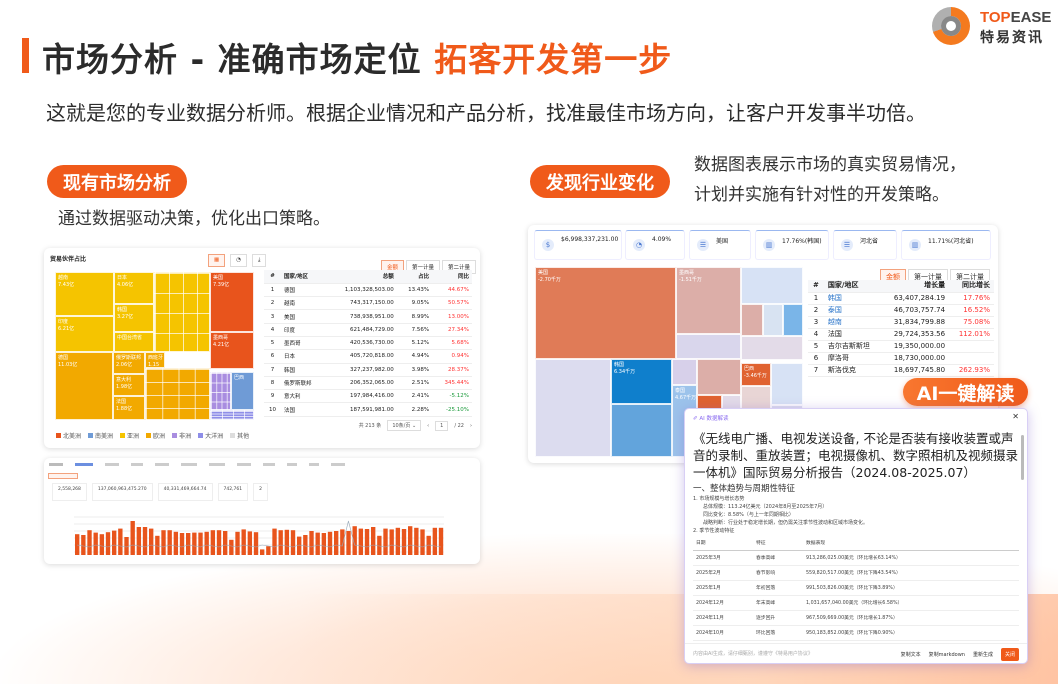 The height and width of the screenshot is (684, 1058). Describe the element at coordinates (63, 476) in the screenshot. I see `filter-button` at that location.